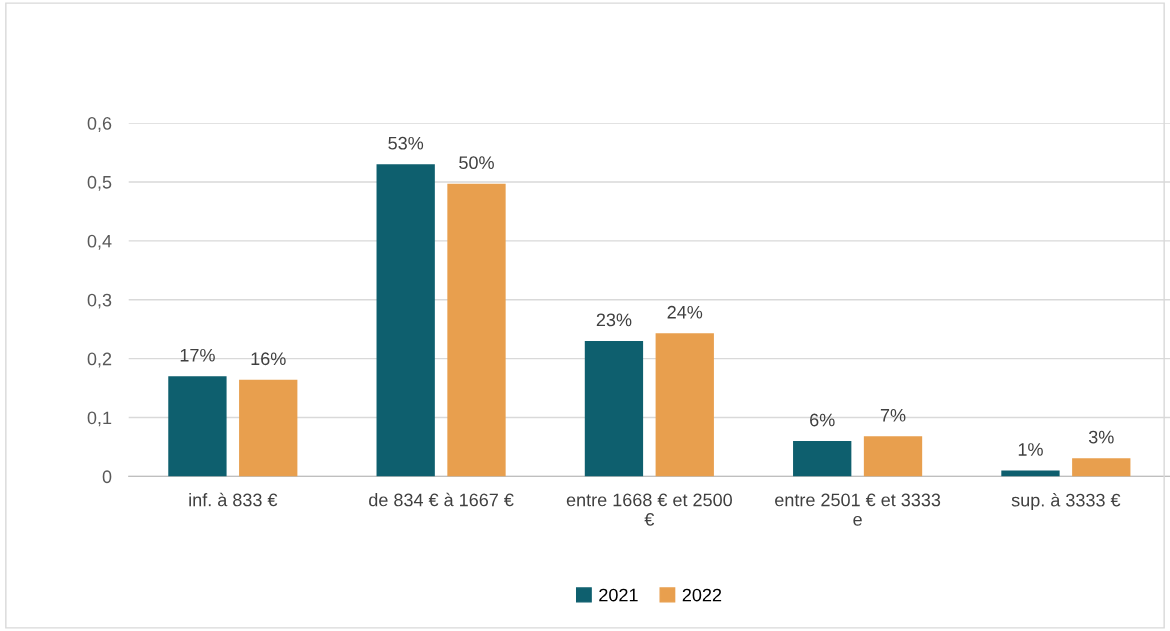 This screenshot has height=631, width=1170. I want to click on x-tick-label: de 834 € à 1667 €, so click(441, 499).